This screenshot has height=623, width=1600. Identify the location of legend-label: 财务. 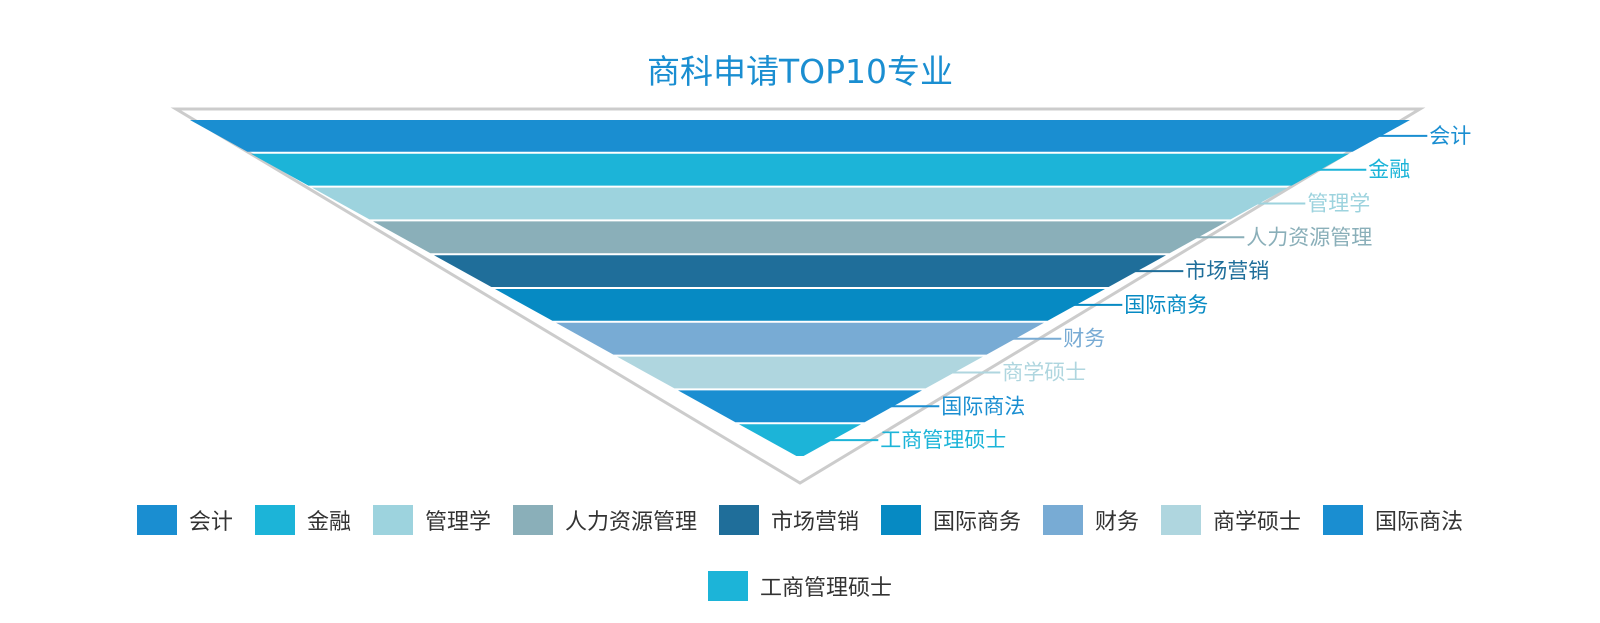
(1117, 522).